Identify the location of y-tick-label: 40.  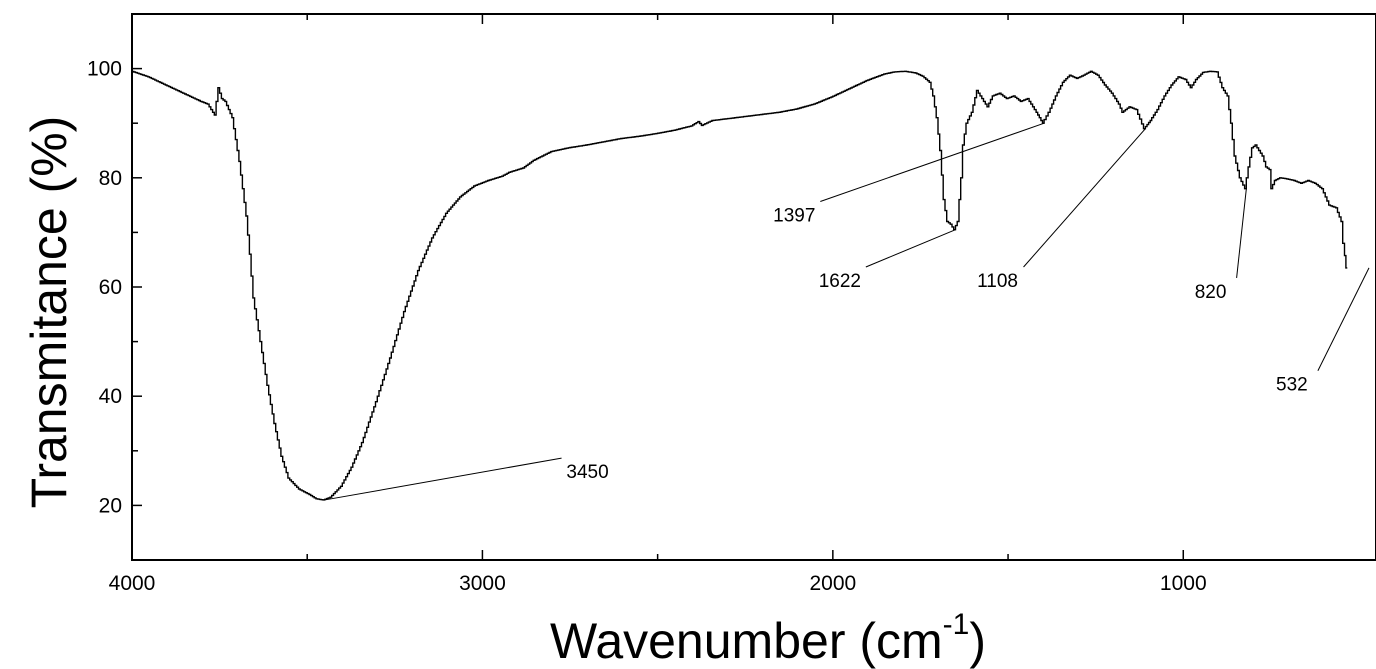
(110, 396).